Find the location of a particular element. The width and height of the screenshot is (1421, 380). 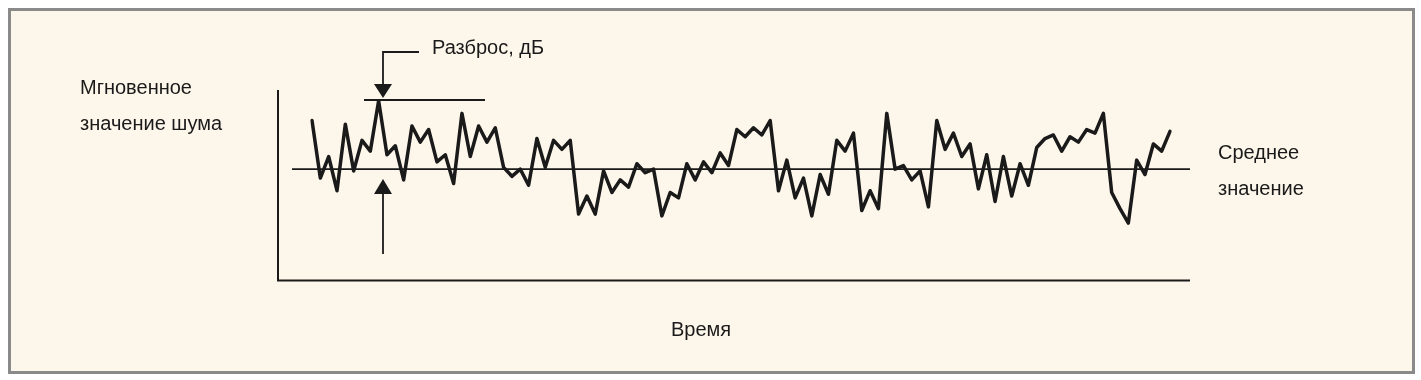

ref-line-label: Среднее значение is located at coordinates (1261, 169).